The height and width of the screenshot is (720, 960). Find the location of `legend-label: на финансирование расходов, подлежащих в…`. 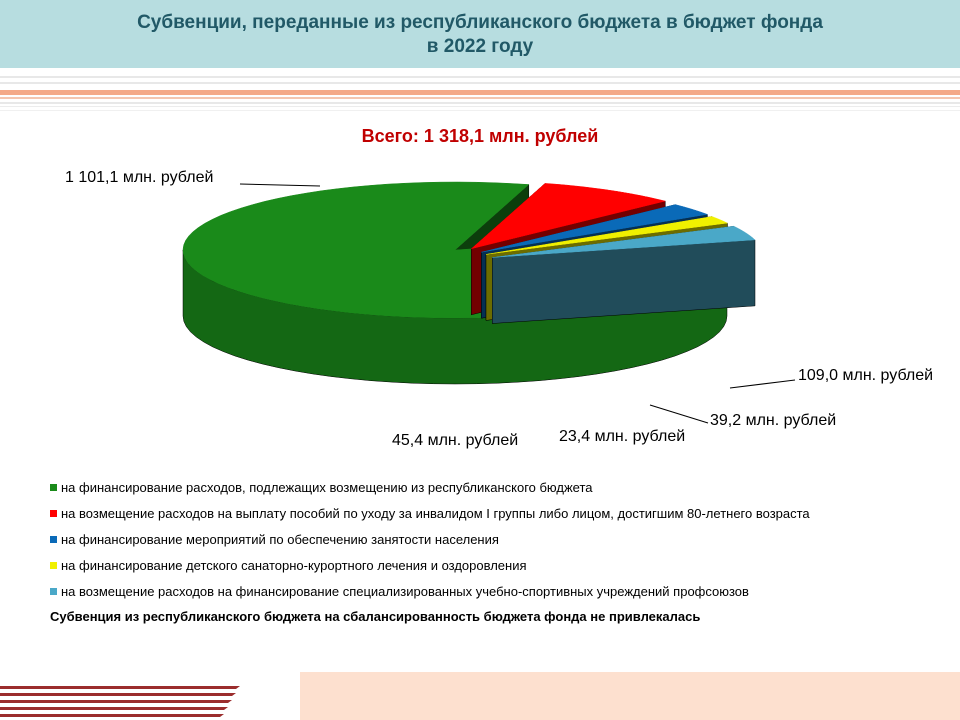

legend-label: на финансирование расходов, подлежащих в… is located at coordinates (327, 487).